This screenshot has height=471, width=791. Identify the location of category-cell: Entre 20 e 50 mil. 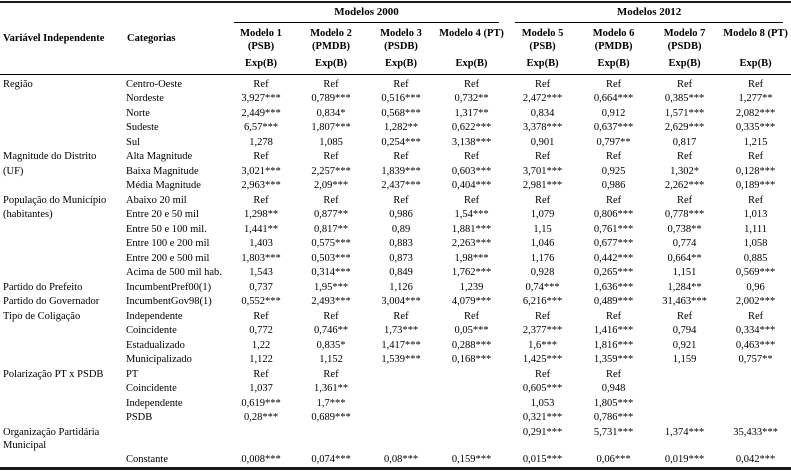
(162, 214).